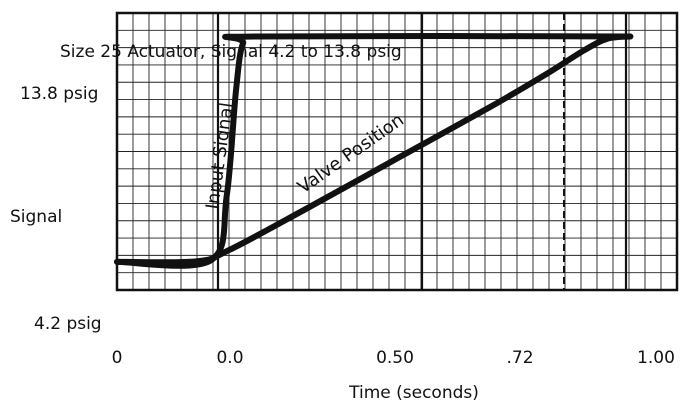 Image resolution: width=692 pixels, height=405 pixels. I want to click on x-axis-label: Time (seconds), so click(413, 393).